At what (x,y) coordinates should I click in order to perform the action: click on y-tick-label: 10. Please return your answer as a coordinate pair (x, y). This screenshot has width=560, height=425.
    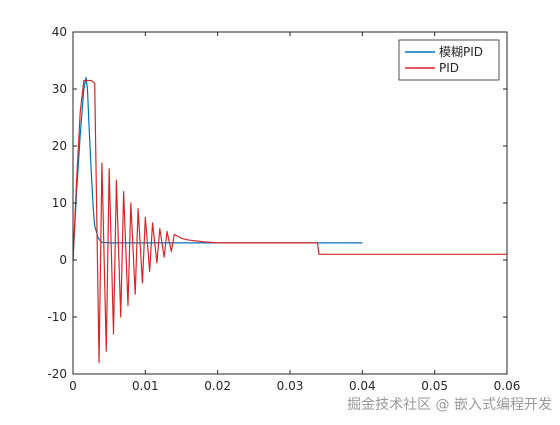
    Looking at the image, I should click on (59, 203).